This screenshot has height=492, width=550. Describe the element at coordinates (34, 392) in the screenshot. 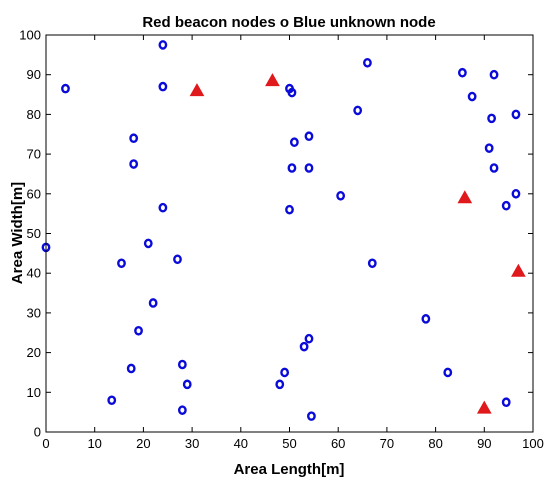

I see `y-tick-label: 10` at that location.